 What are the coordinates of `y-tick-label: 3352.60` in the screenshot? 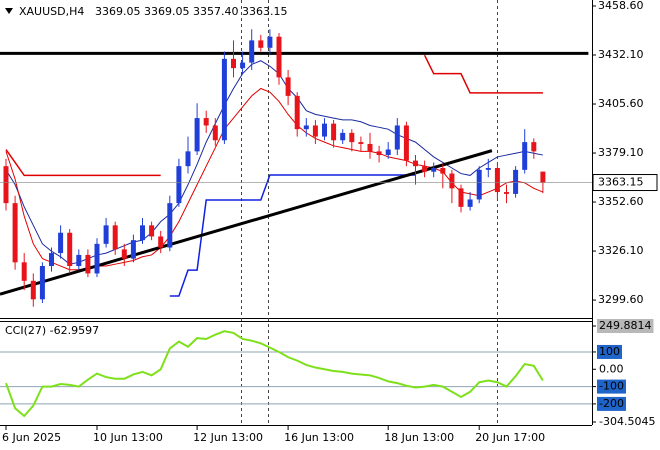 It's located at (621, 201).